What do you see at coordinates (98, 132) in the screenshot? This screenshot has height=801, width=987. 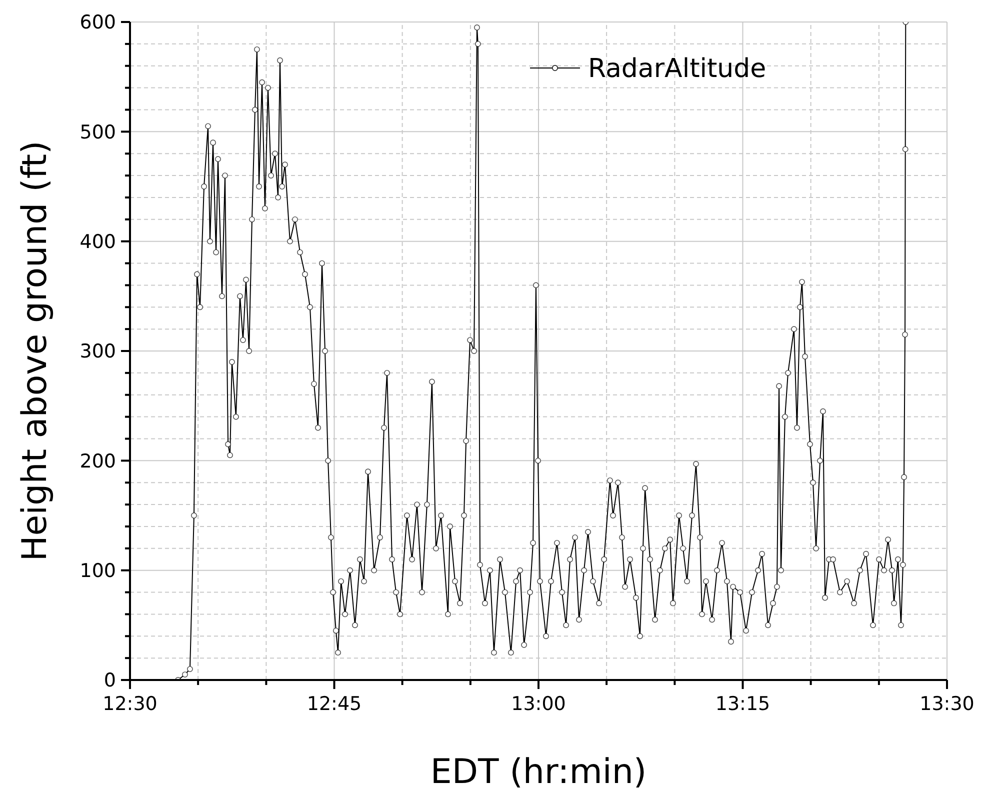 I see `y-tick-label: 500` at bounding box center [98, 132].